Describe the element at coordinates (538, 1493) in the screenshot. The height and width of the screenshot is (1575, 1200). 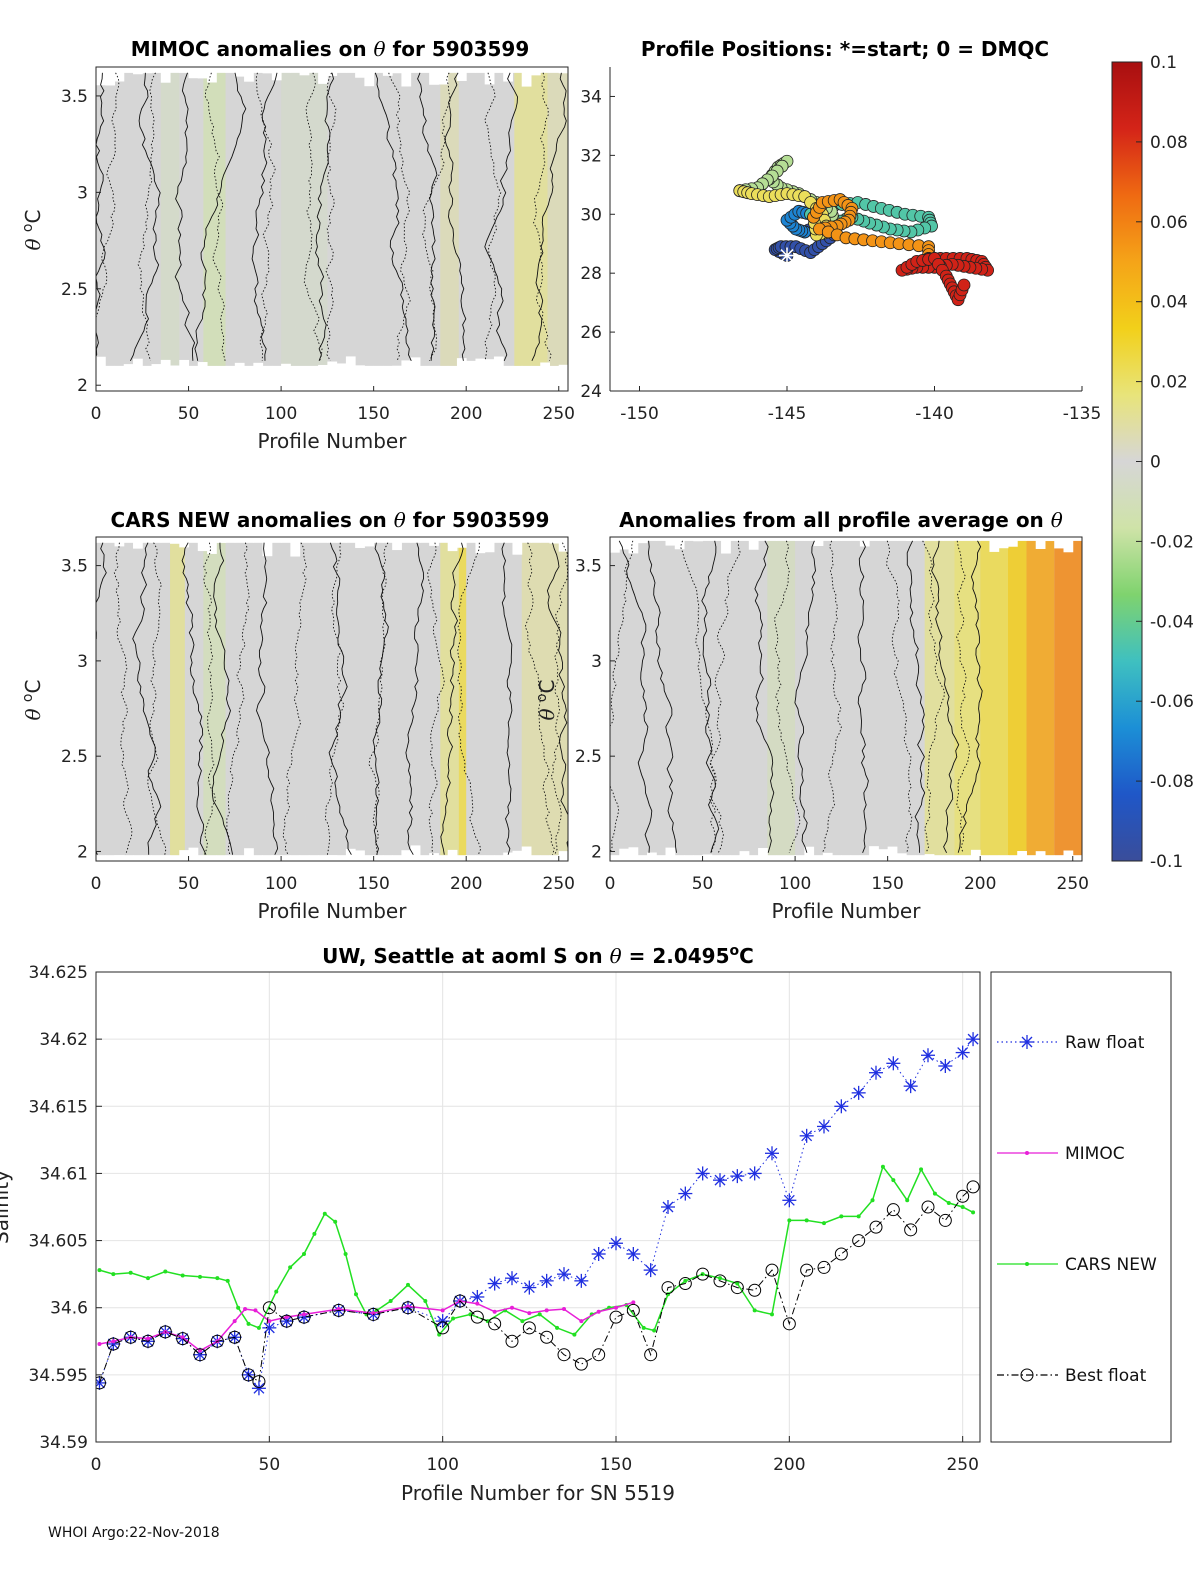
I see `salinity-xlabel: Profile Number for SN 5519` at that location.